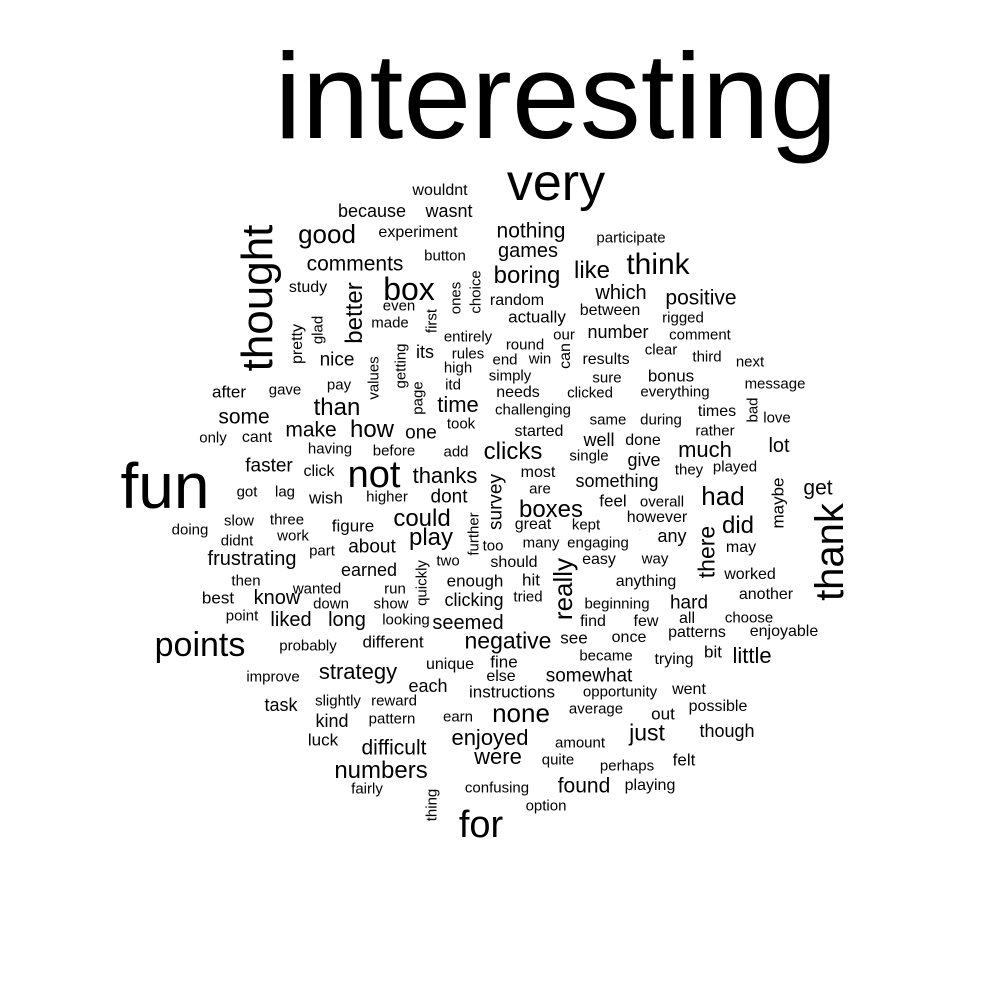  I want to click on word-got: got, so click(247, 492).